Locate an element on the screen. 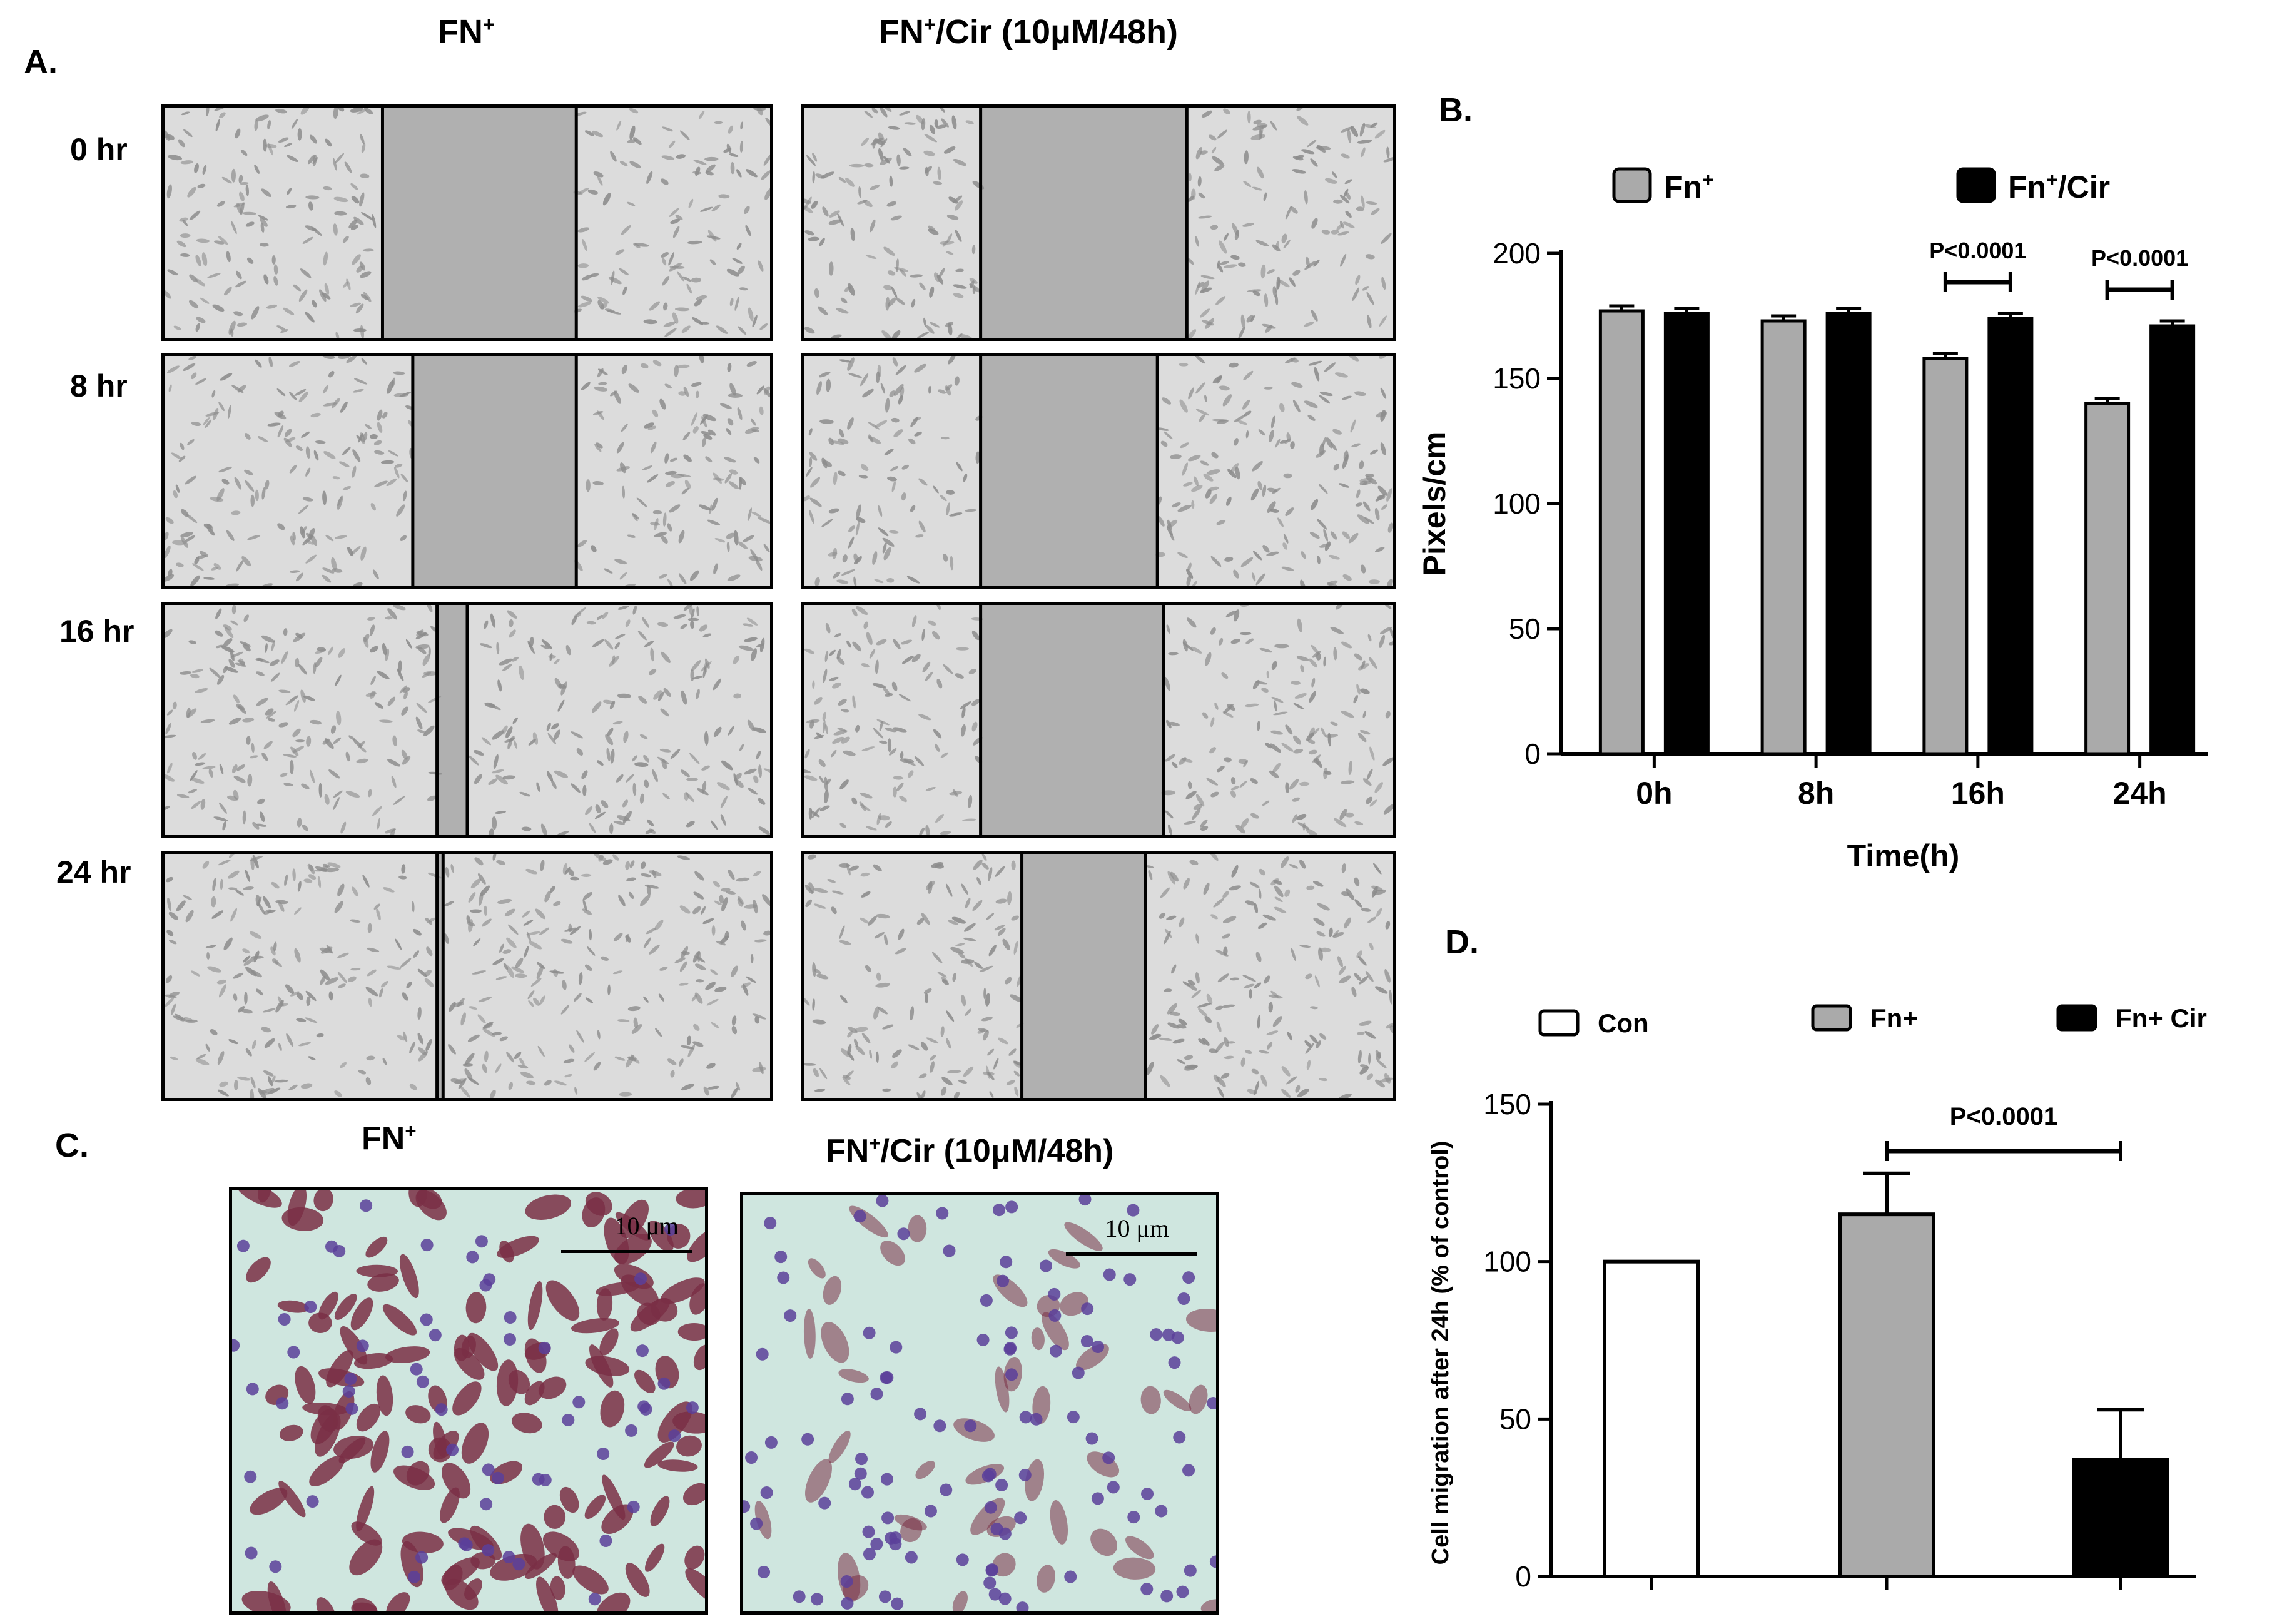 This screenshot has height=1624, width=2272. micrograph-fn-cir-0hr is located at coordinates (1098, 222).